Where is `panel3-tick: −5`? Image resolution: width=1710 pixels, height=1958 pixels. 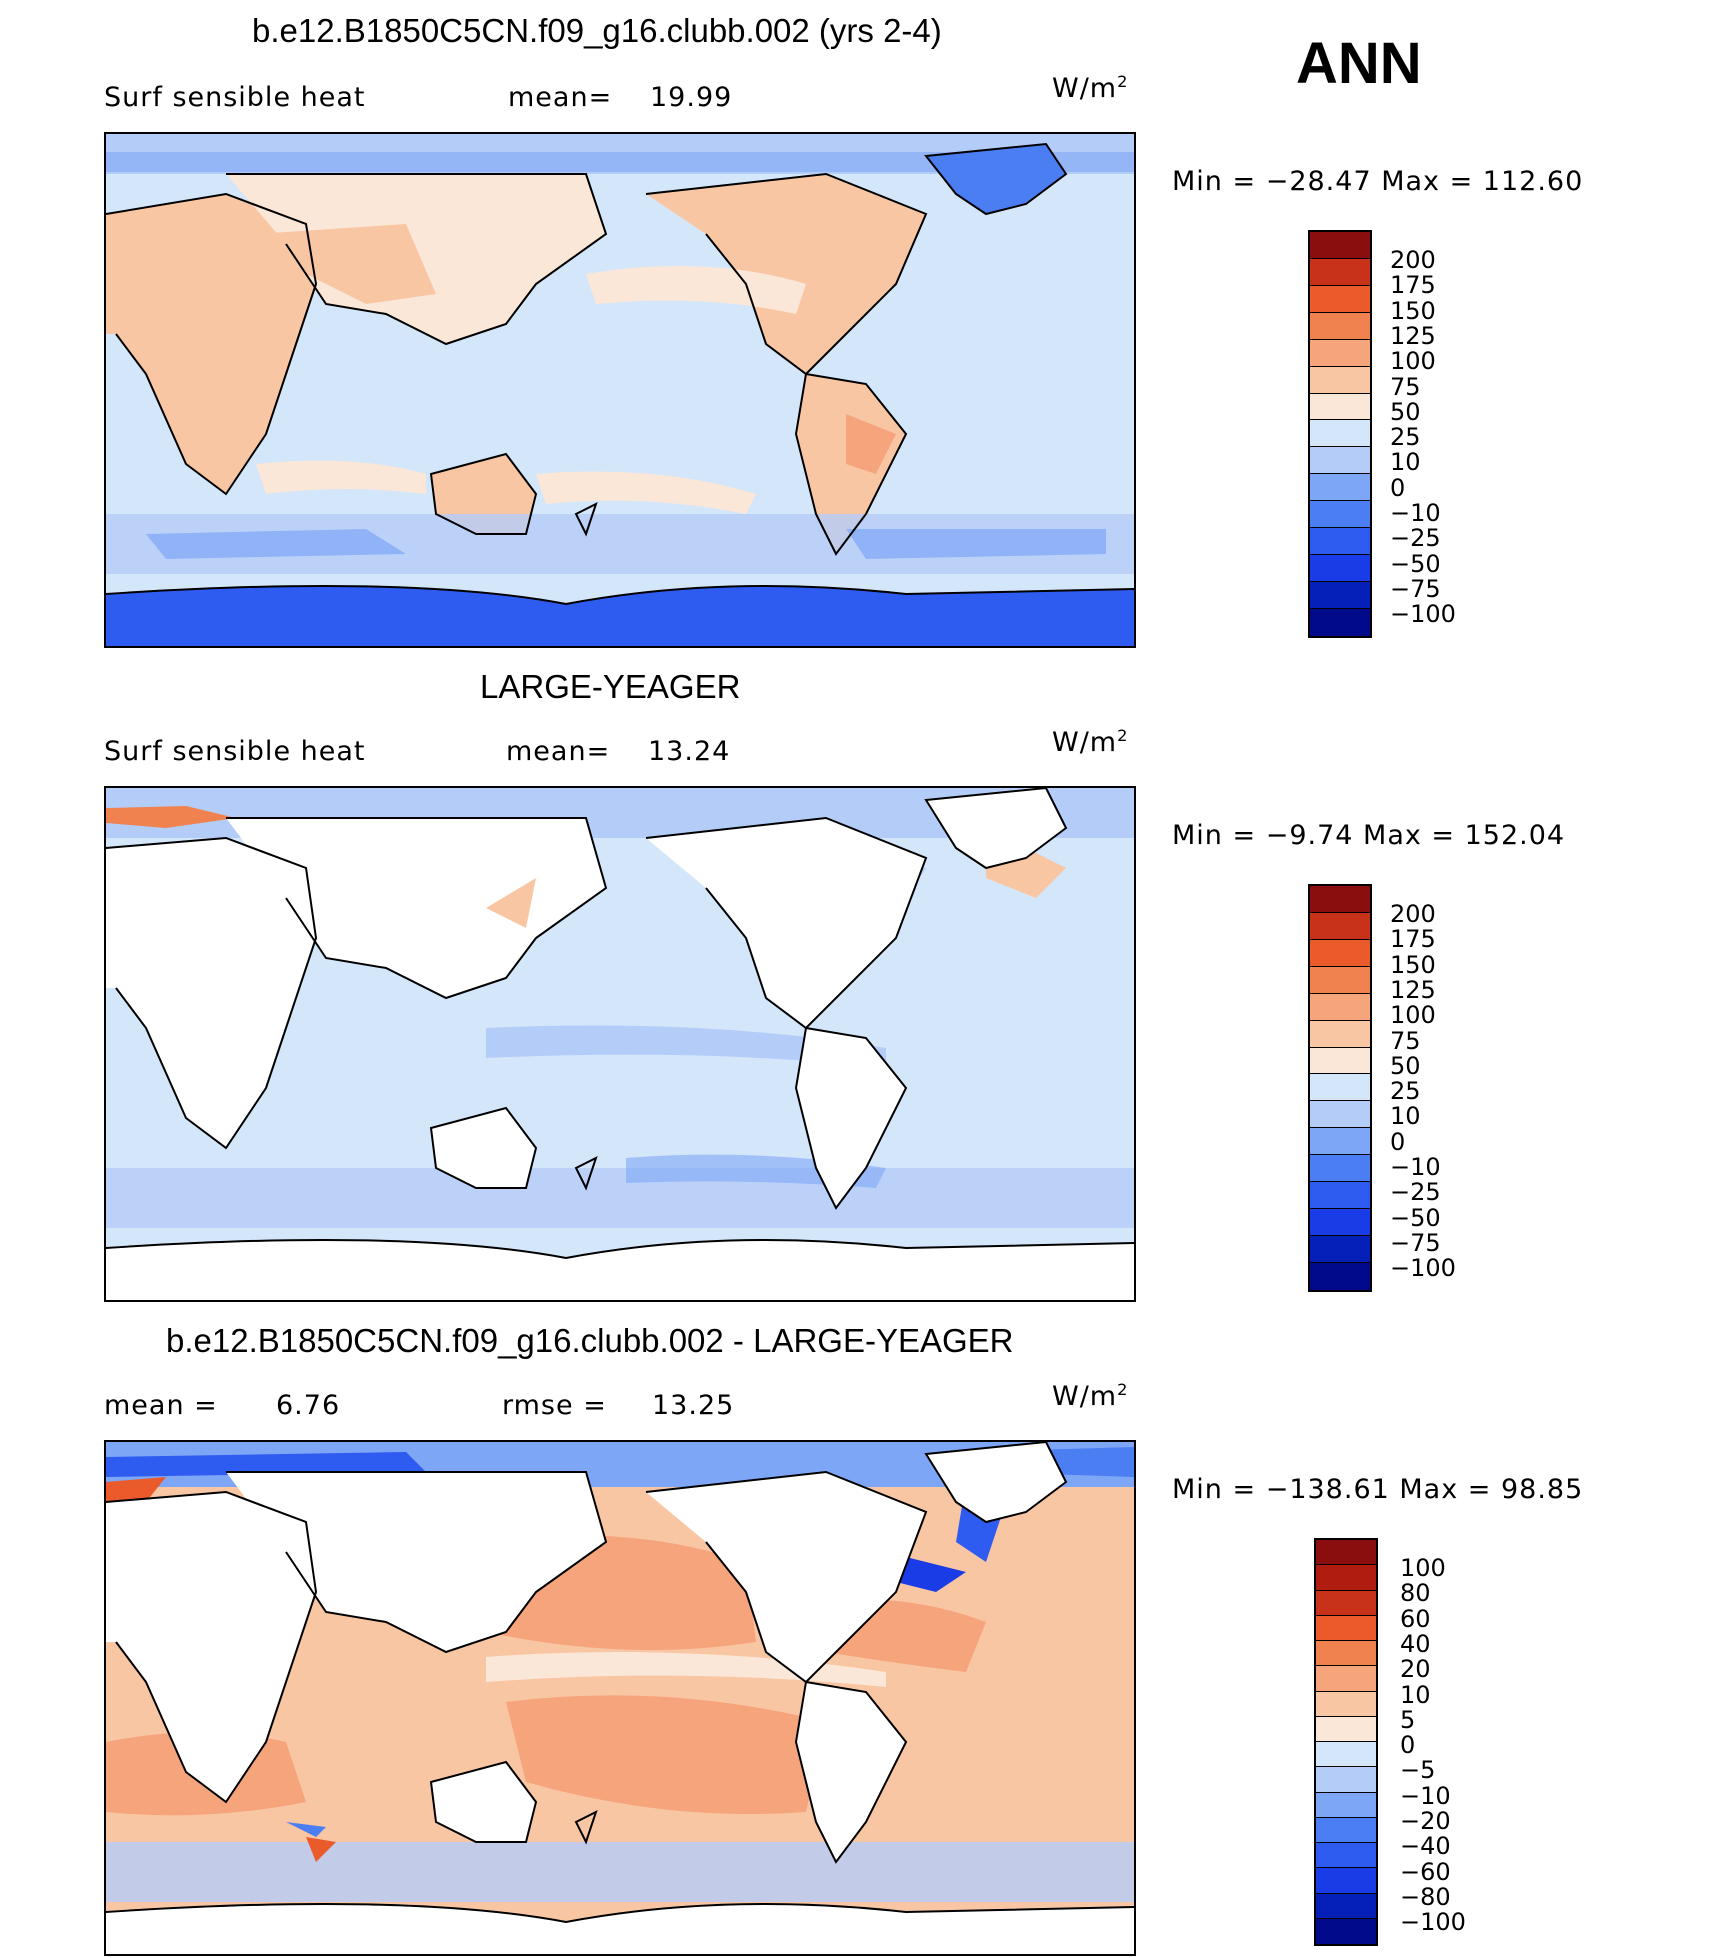
panel3-tick: −5 is located at coordinates (1418, 1770).